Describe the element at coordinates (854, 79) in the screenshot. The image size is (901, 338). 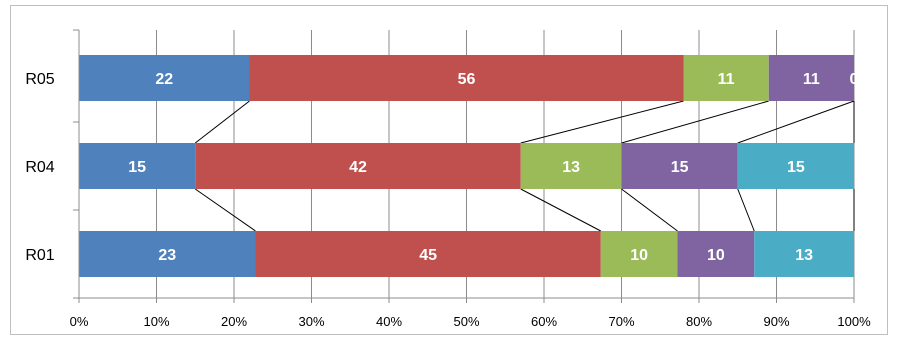
I see `data-label: 0` at that location.